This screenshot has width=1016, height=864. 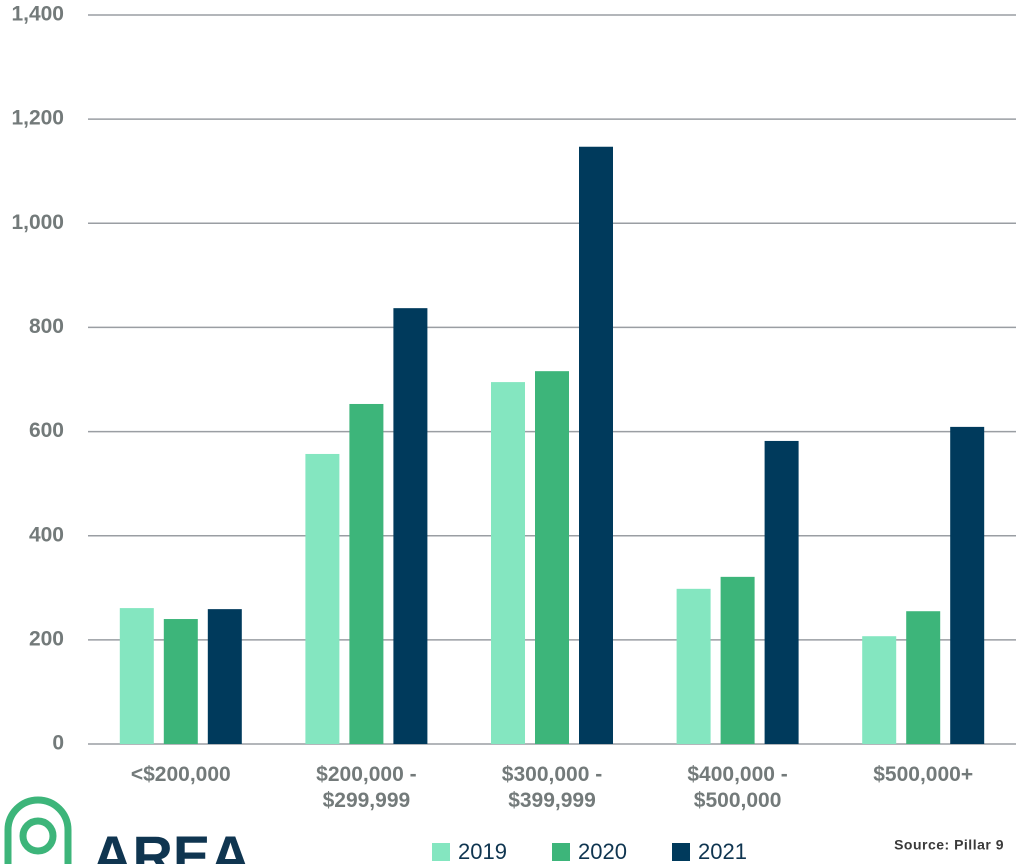 I want to click on y-tick-label: 1,000, so click(x=37, y=222).